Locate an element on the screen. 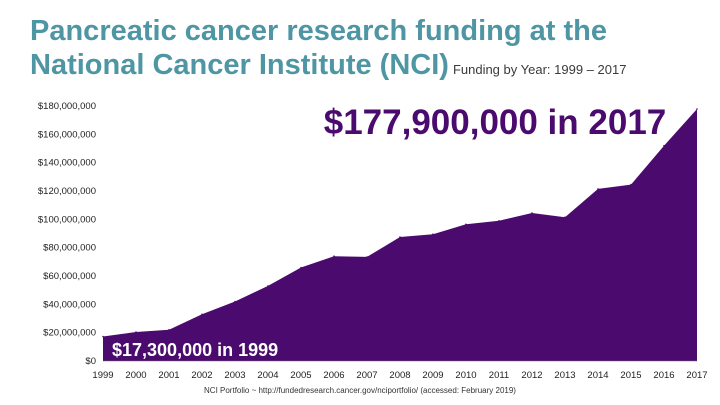 This screenshot has height=405, width=720. x-tick-label: 2012 is located at coordinates (531, 375).